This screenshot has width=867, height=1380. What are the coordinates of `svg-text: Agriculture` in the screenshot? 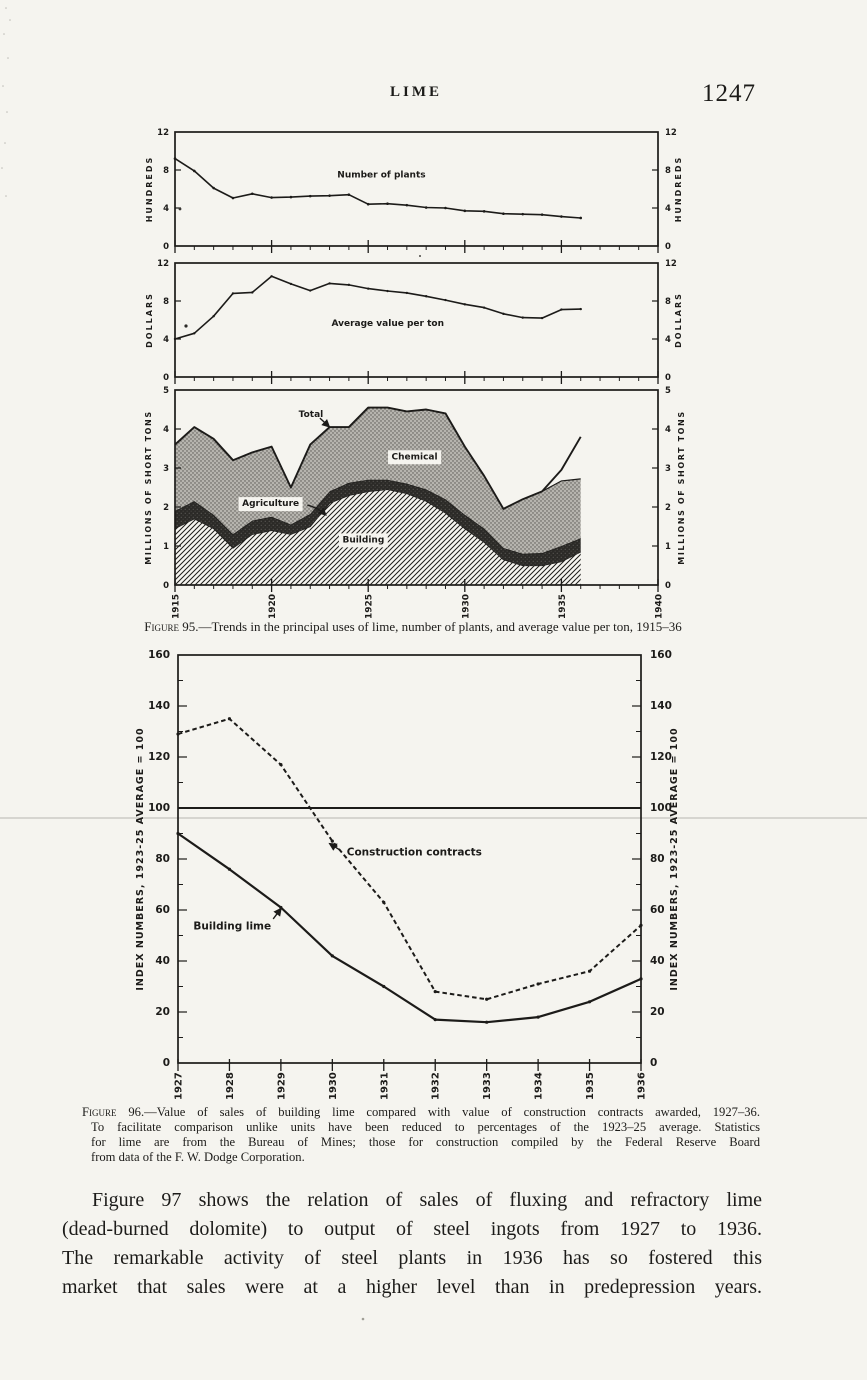 It's located at (270, 504).